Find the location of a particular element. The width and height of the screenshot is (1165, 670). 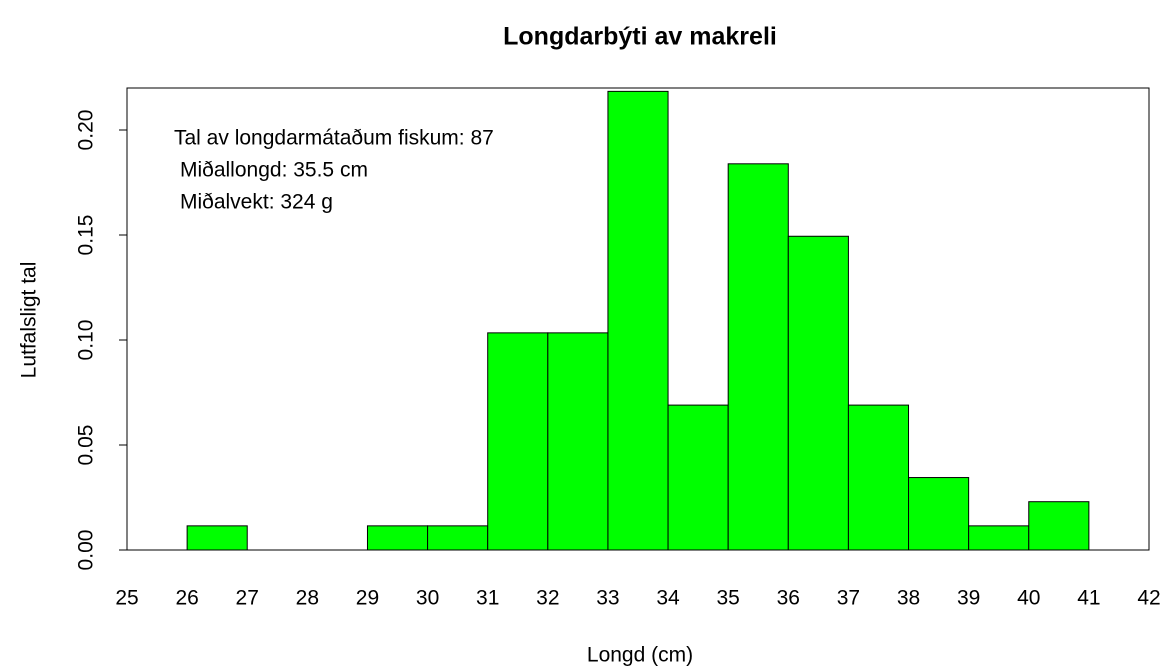

x-tick-label: 38 is located at coordinates (908, 598).